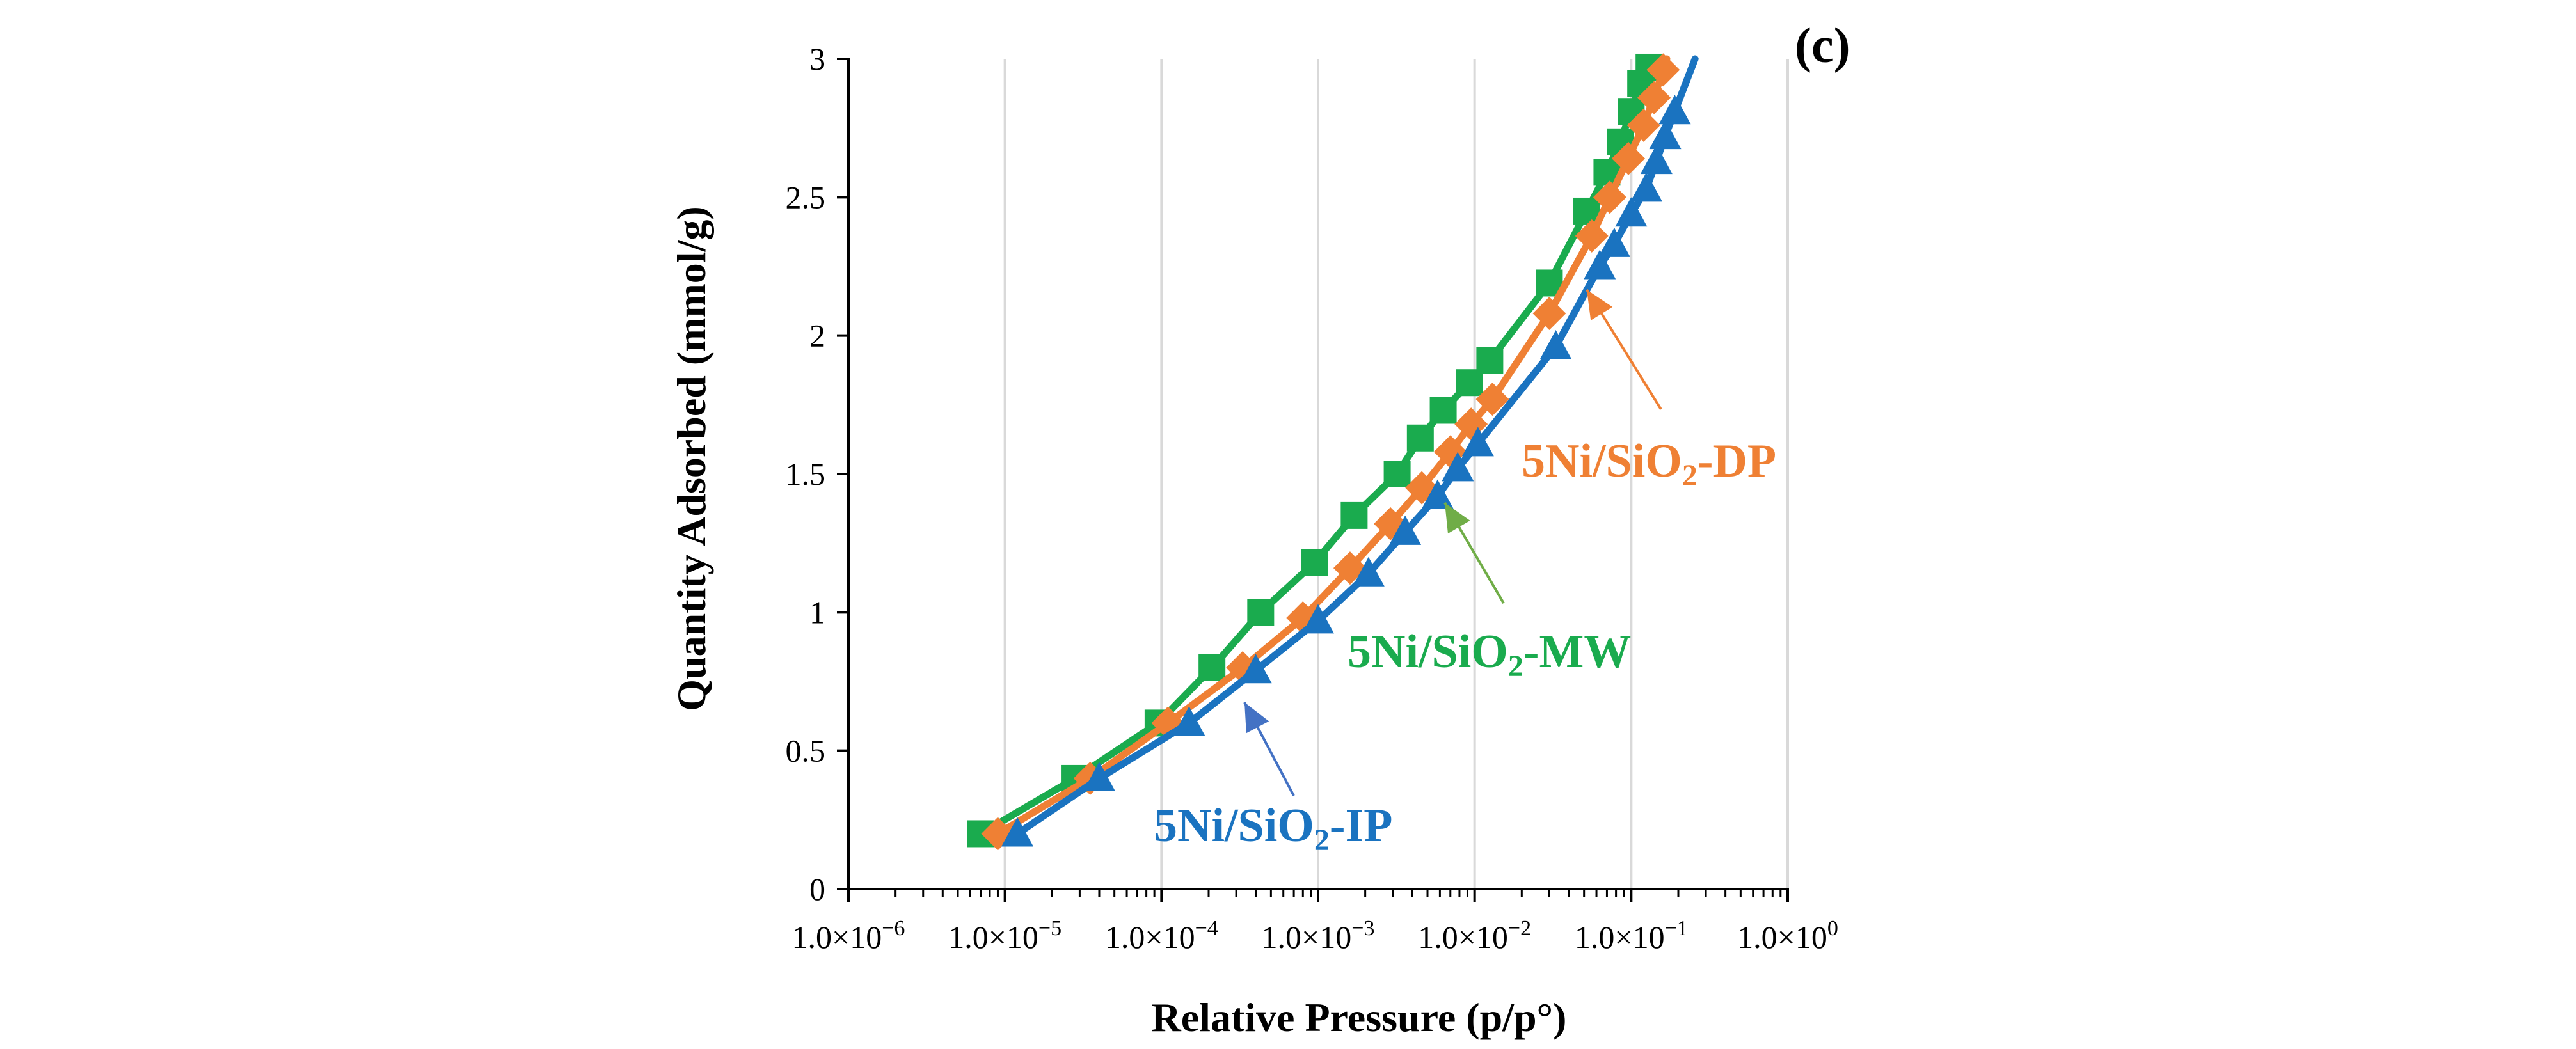 This screenshot has width=2576, height=1049. What do you see at coordinates (817, 59) in the screenshot?
I see `y-tick-label: 3` at bounding box center [817, 59].